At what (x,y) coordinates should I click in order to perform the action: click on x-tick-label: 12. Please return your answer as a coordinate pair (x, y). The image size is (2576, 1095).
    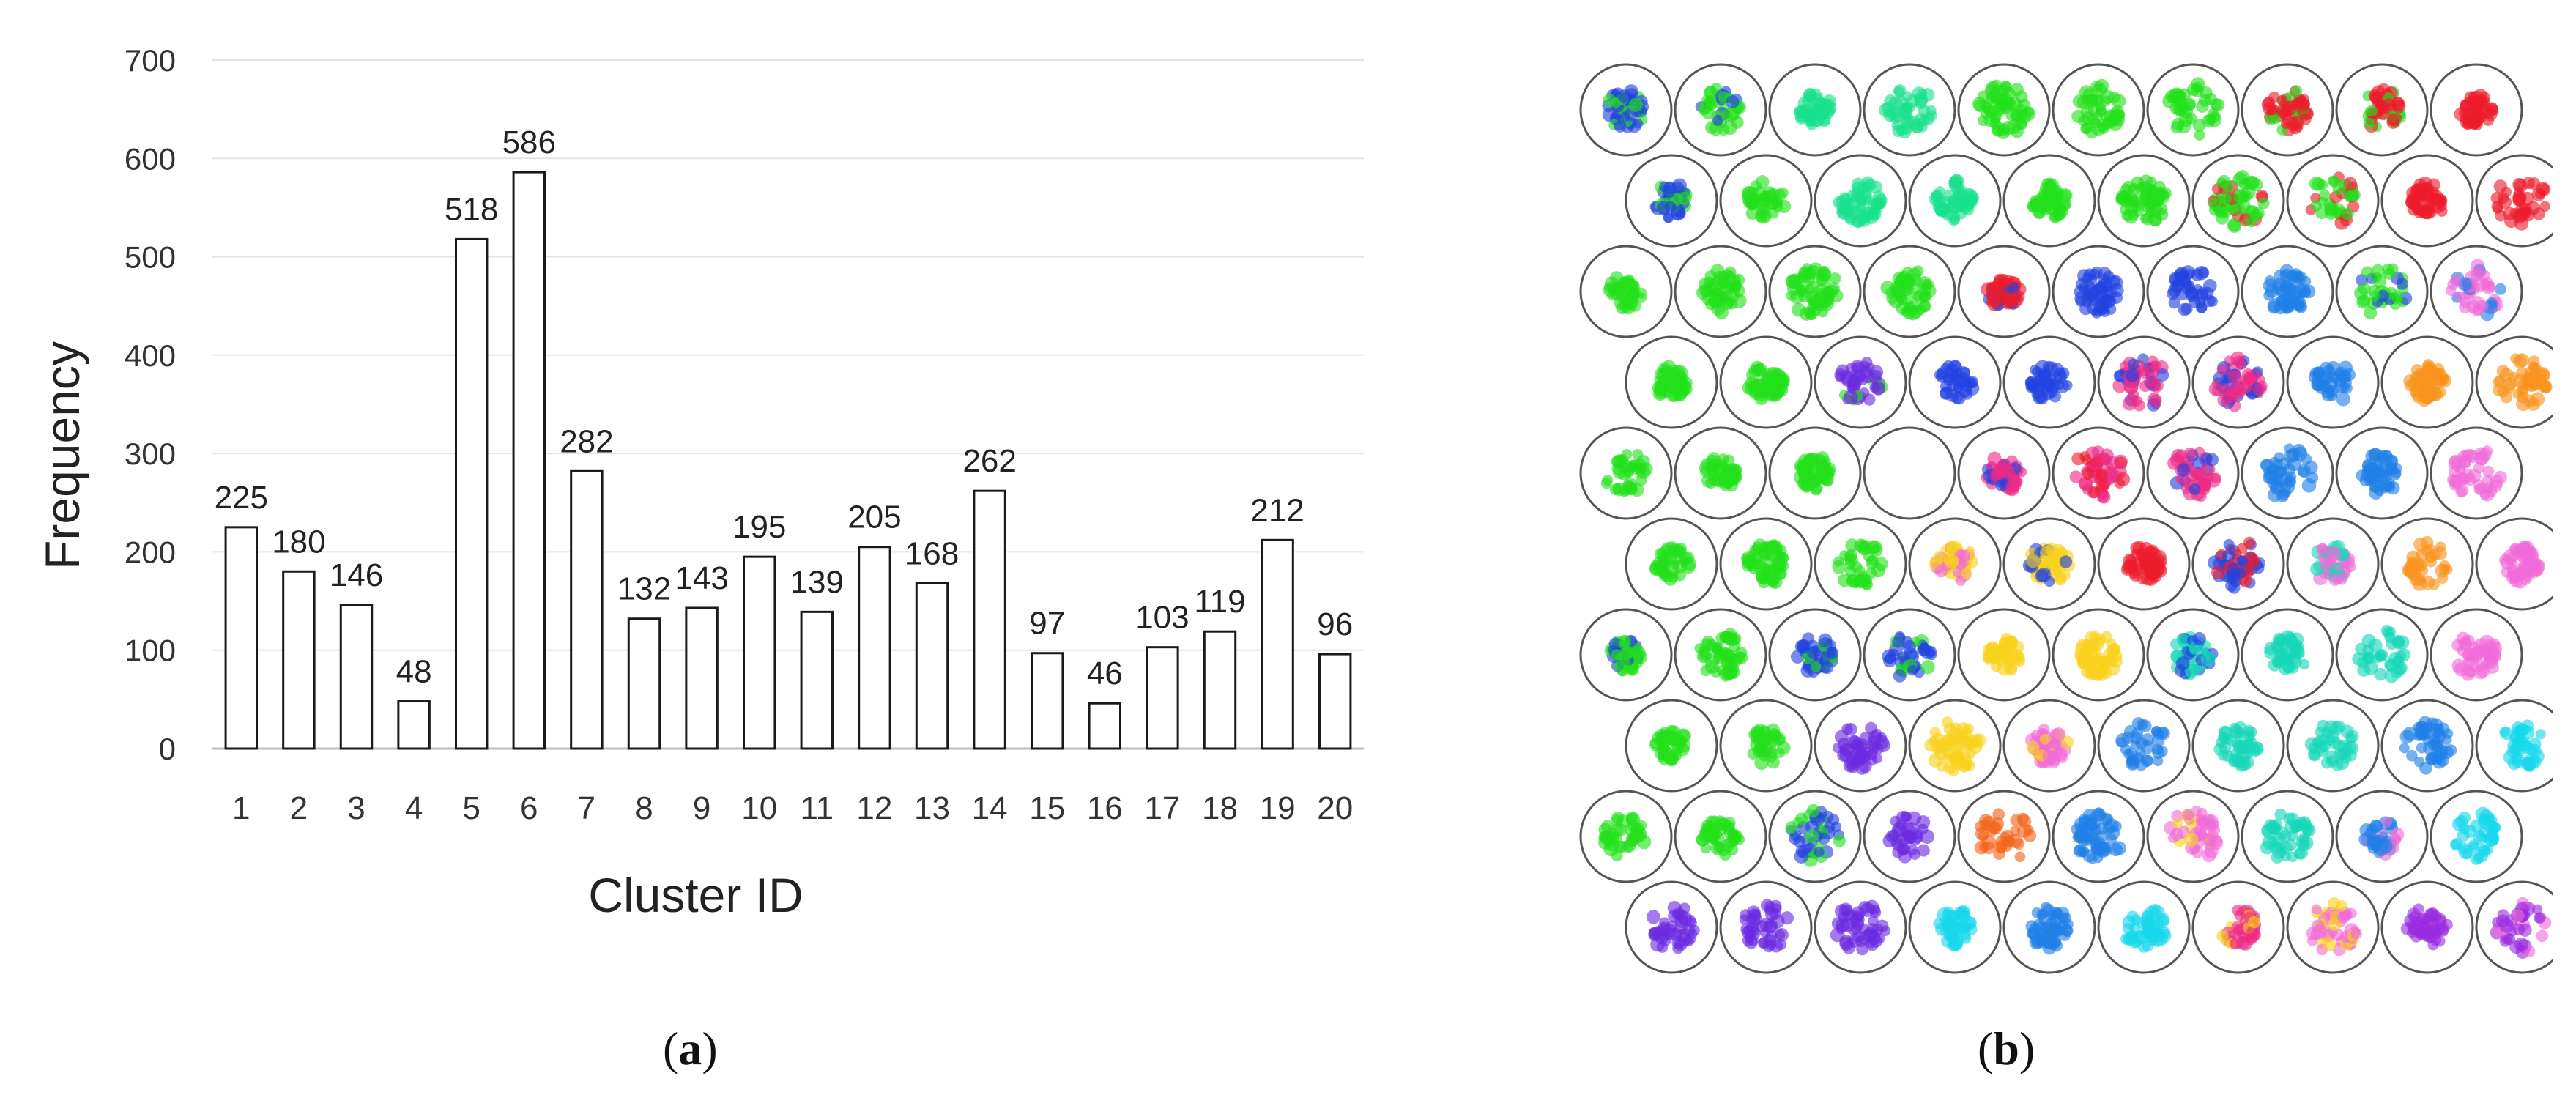
    Looking at the image, I should click on (874, 808).